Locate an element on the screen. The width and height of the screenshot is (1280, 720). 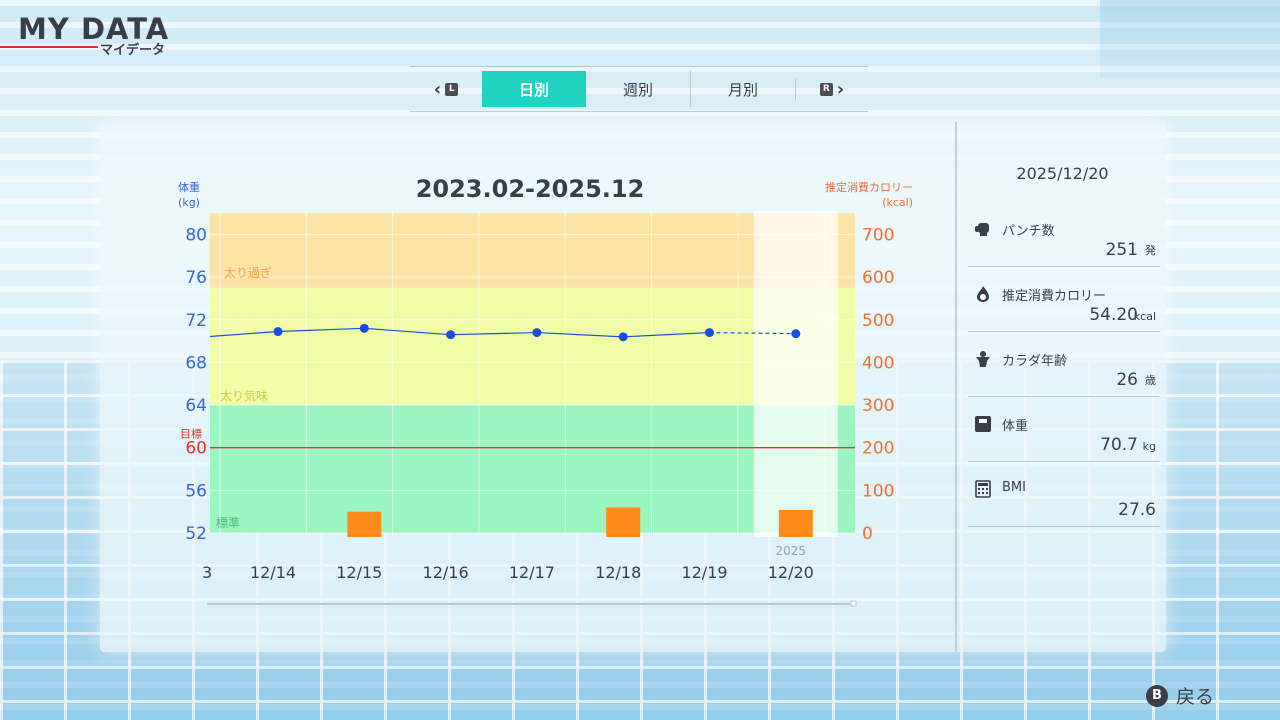
date-label-12/15: 12/15 is located at coordinates (359, 572).